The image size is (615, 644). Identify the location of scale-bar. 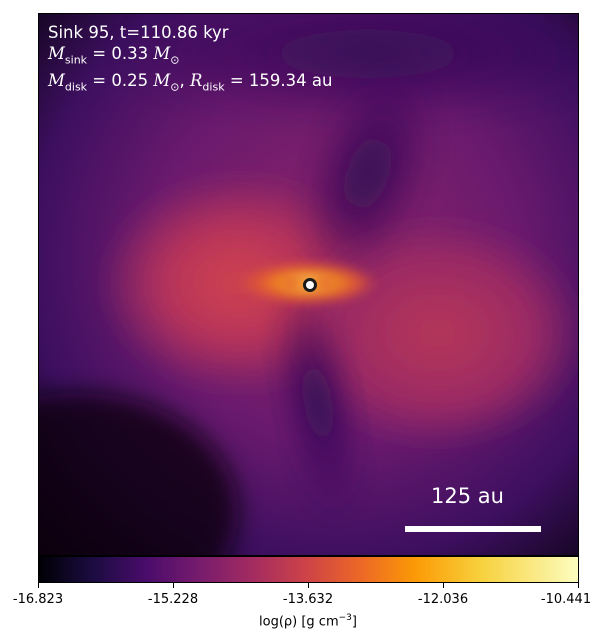
(473, 529).